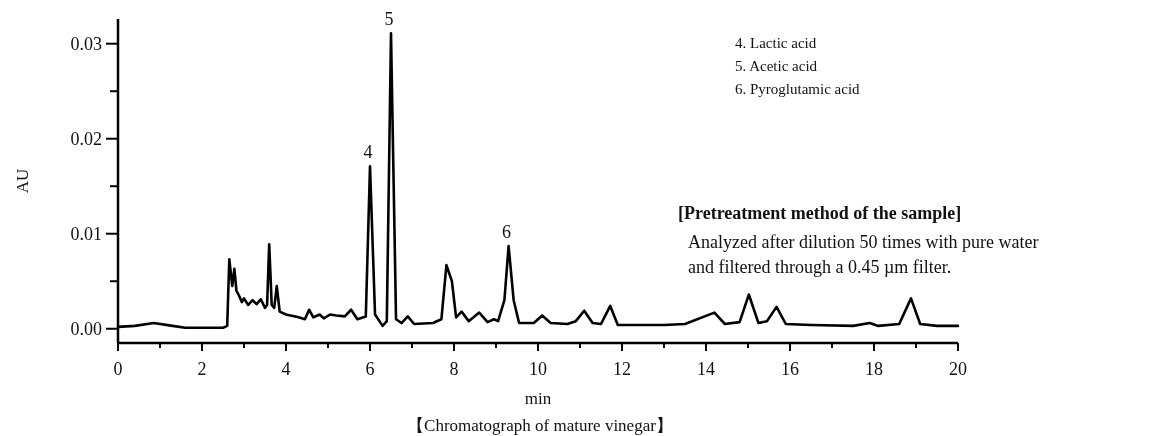 This screenshot has height=436, width=1169. What do you see at coordinates (86, 138) in the screenshot?
I see `y-tick-label: 0.02` at bounding box center [86, 138].